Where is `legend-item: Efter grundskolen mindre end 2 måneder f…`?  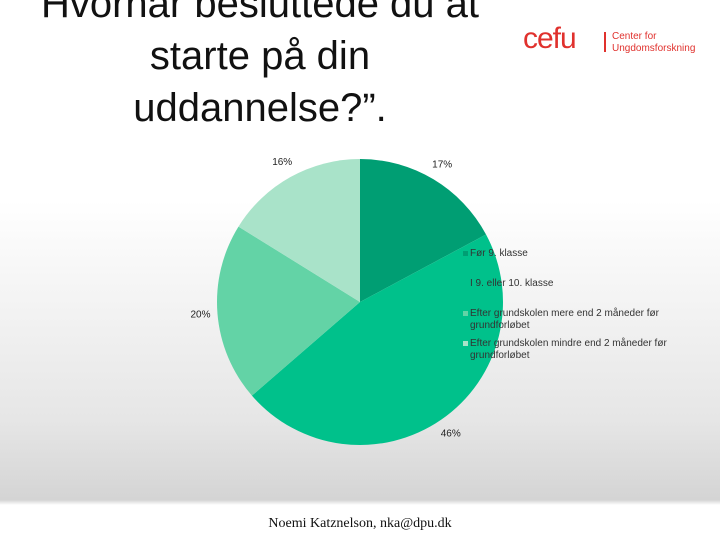
legend-item: Efter grundskolen mindre end 2 måneder f… is located at coordinates (570, 350).